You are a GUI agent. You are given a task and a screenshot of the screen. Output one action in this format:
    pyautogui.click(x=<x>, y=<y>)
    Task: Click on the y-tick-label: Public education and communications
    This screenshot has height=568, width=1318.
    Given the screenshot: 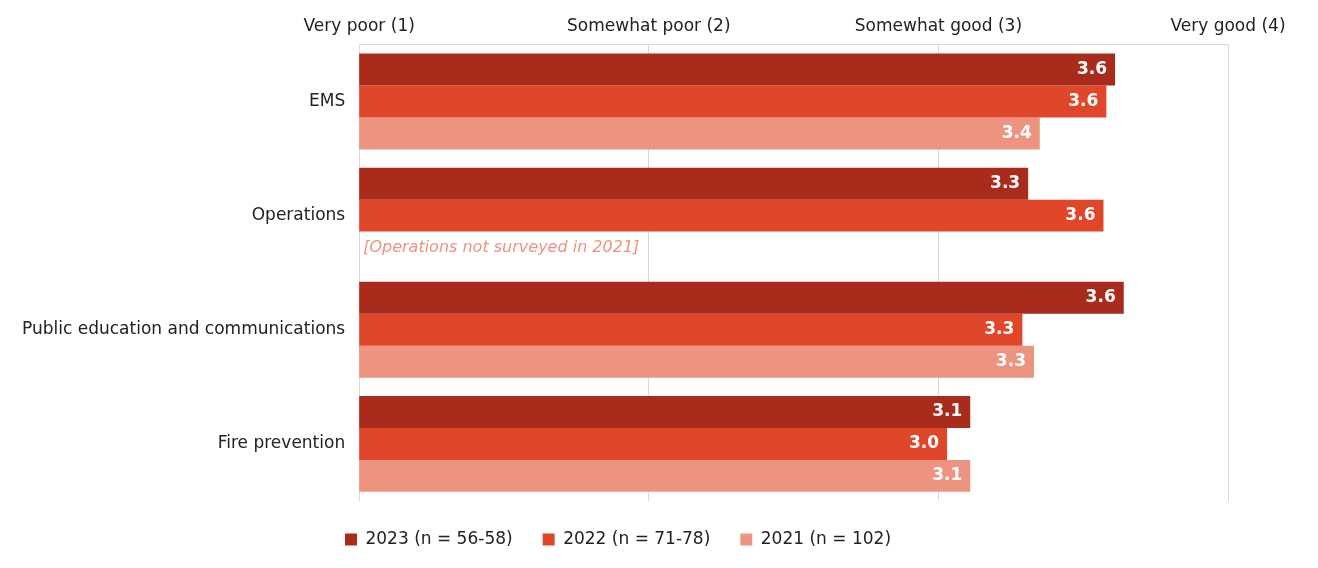 What is the action you would take?
    pyautogui.click(x=184, y=328)
    